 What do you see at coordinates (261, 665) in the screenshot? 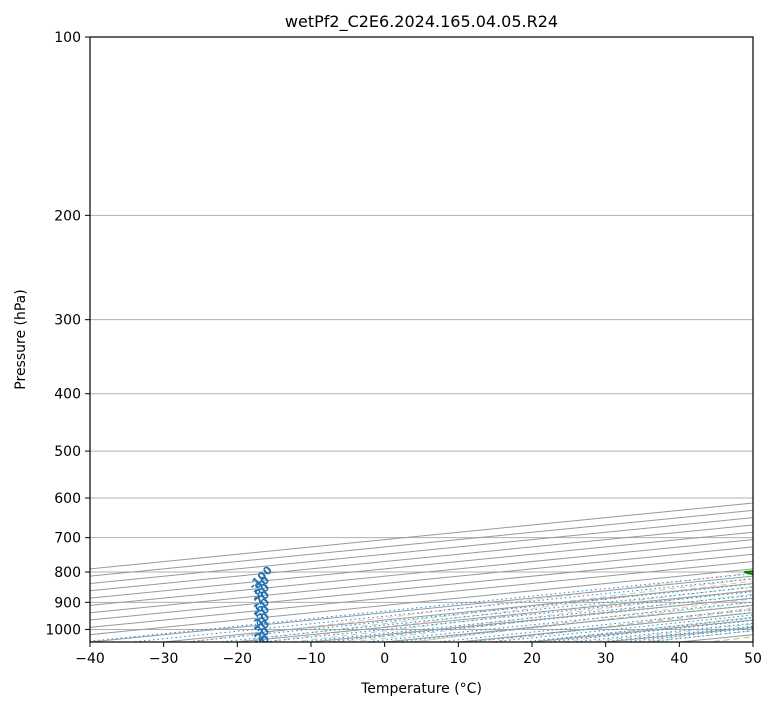
I see `isotherm-label: 20` at bounding box center [261, 665].